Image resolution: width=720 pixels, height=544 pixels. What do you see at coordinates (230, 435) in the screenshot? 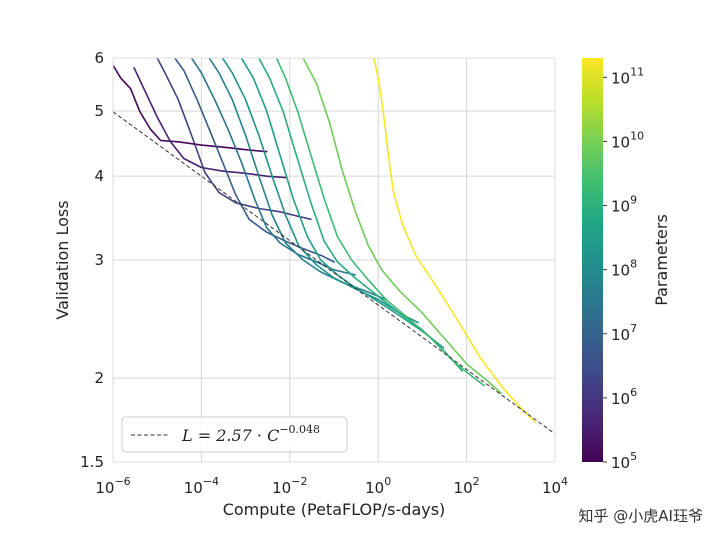
I see `legend-formula: L = 2.57 · C` at bounding box center [230, 435].